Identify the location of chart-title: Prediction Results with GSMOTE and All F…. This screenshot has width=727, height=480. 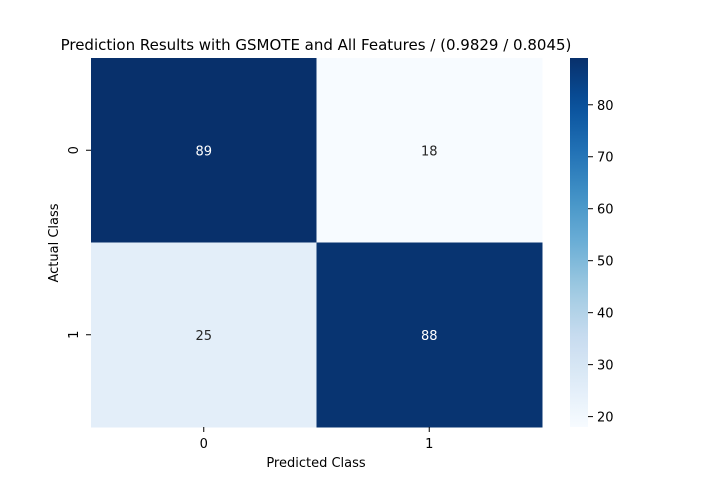
(316, 45).